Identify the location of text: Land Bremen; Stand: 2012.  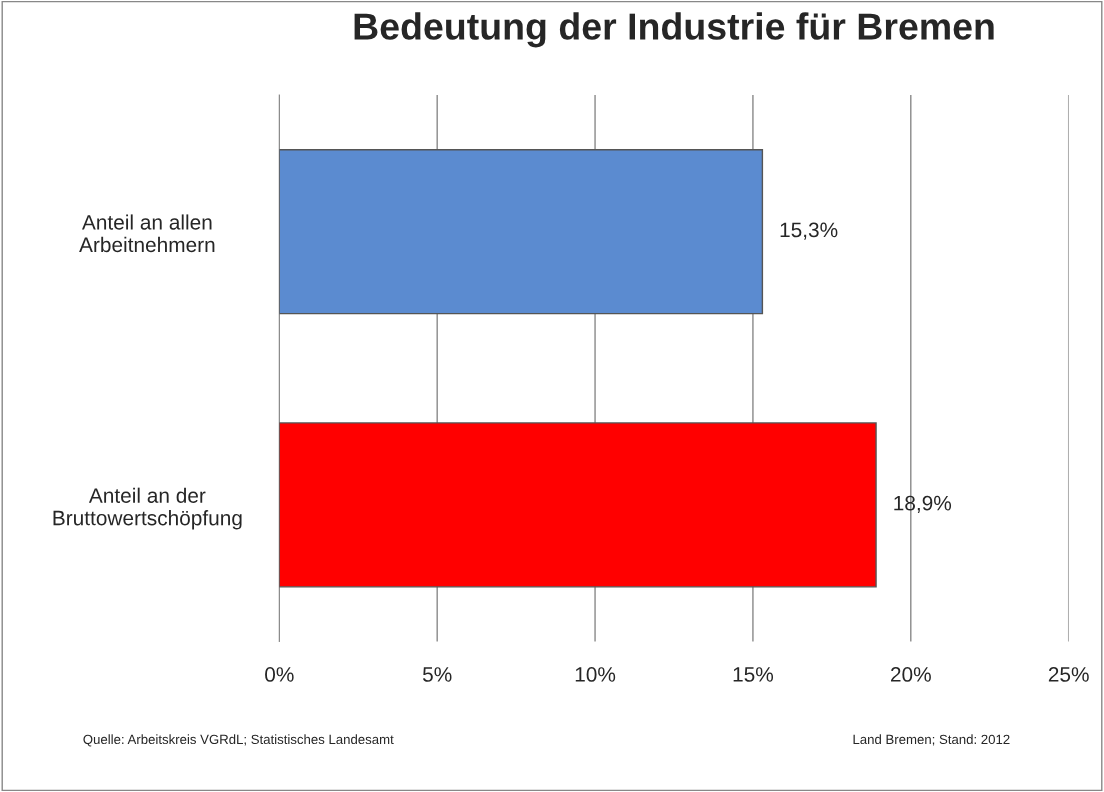
(931, 740).